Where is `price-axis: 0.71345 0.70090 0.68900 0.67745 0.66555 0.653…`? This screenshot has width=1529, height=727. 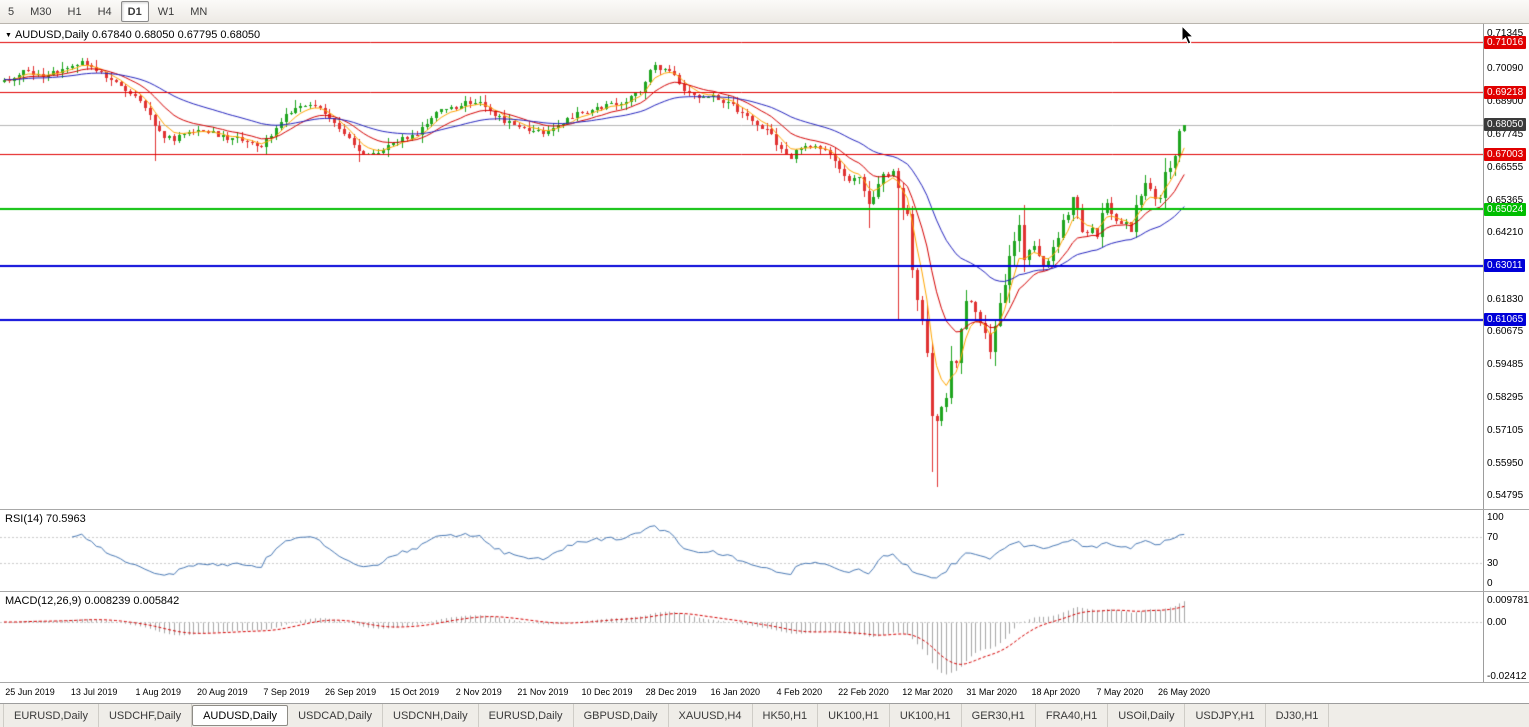
price-axis: 0.71345 0.70090 0.68900 0.67745 0.66555 0.653… is located at coordinates (1506, 353).